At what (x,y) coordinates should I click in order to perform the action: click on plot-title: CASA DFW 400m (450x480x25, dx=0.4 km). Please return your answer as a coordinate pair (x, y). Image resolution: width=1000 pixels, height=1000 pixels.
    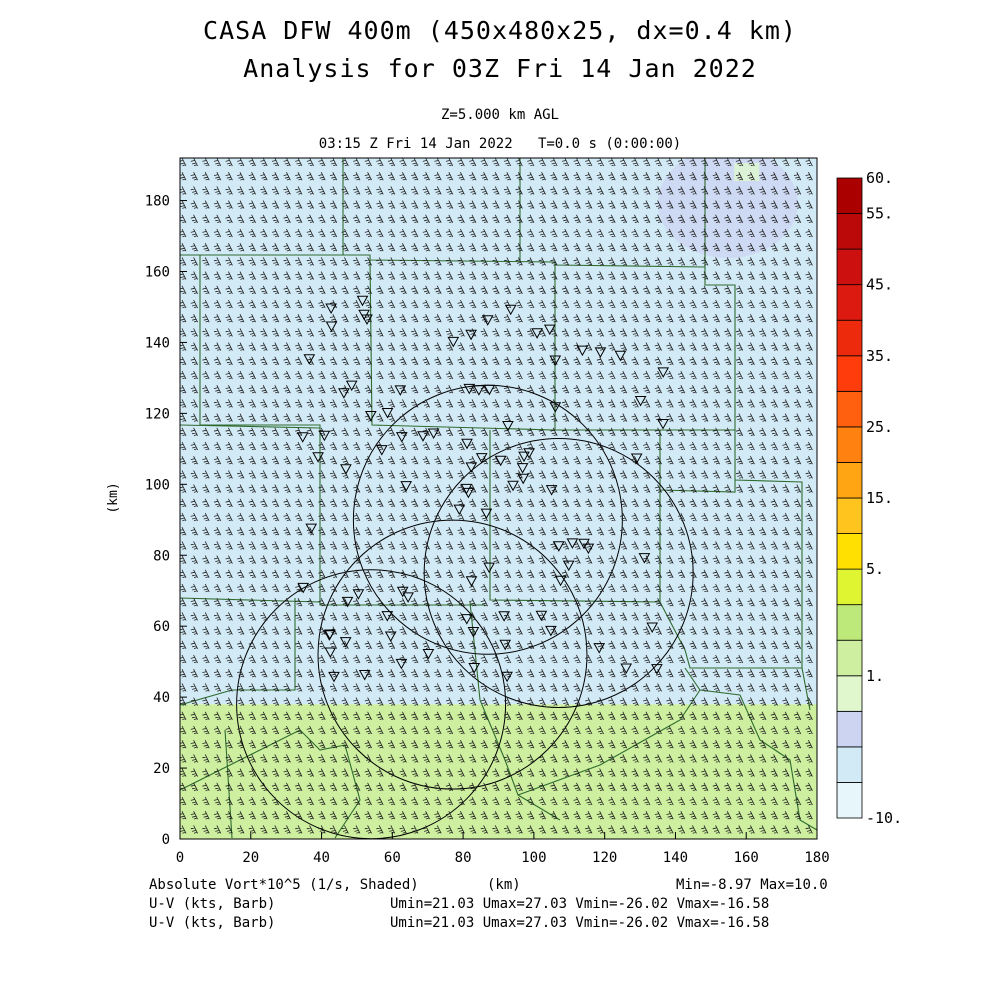
    Looking at the image, I should click on (500, 30).